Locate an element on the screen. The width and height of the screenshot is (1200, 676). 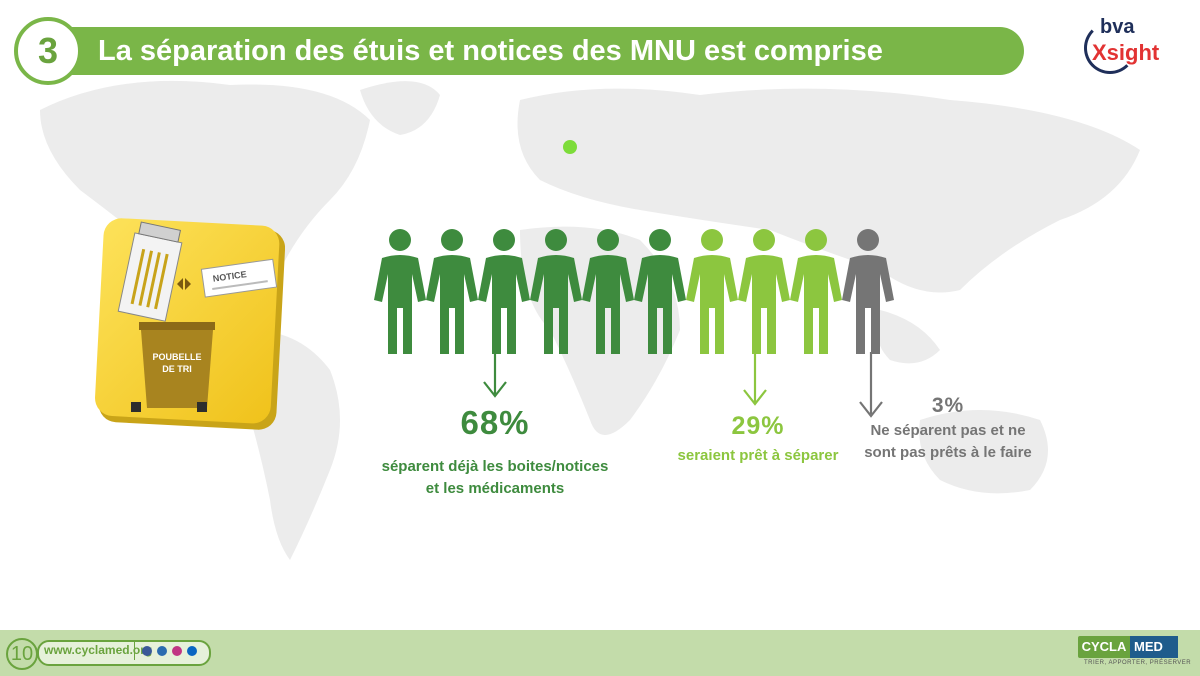
x-twitter-icon is located at coordinates (162, 651).